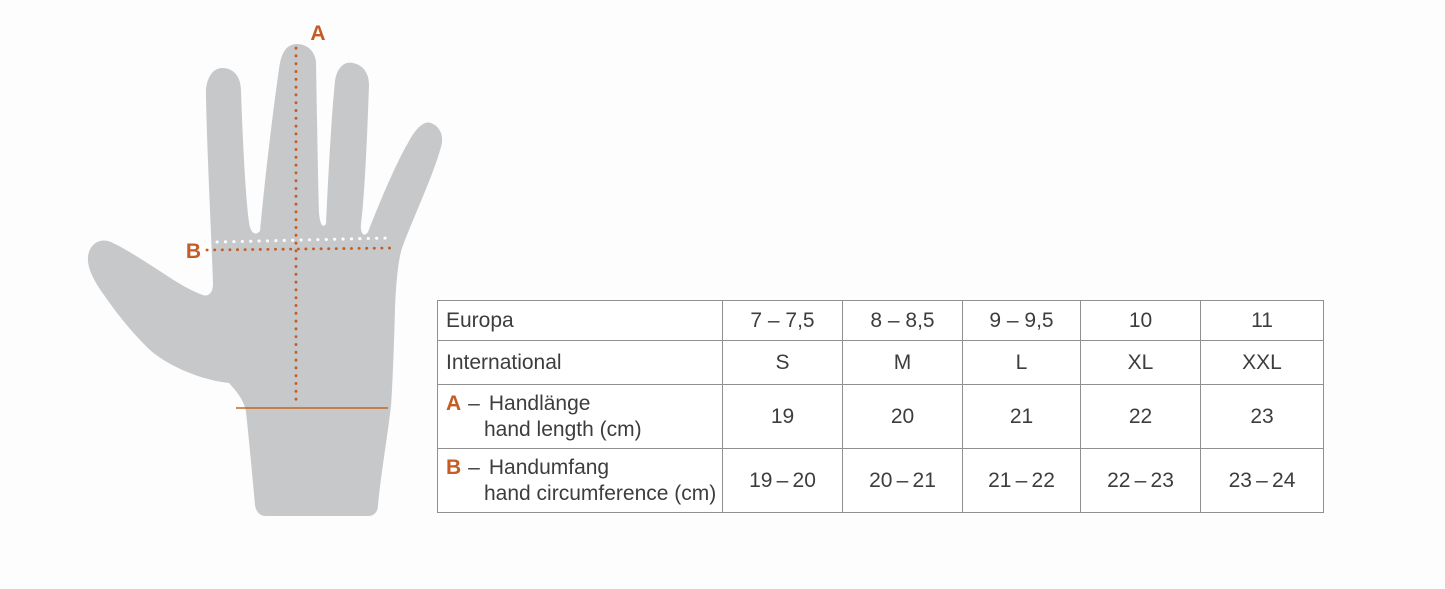 This screenshot has height=589, width=1445. Describe the element at coordinates (301, 249) in the screenshot. I see `measure-line-b-dotted` at that location.